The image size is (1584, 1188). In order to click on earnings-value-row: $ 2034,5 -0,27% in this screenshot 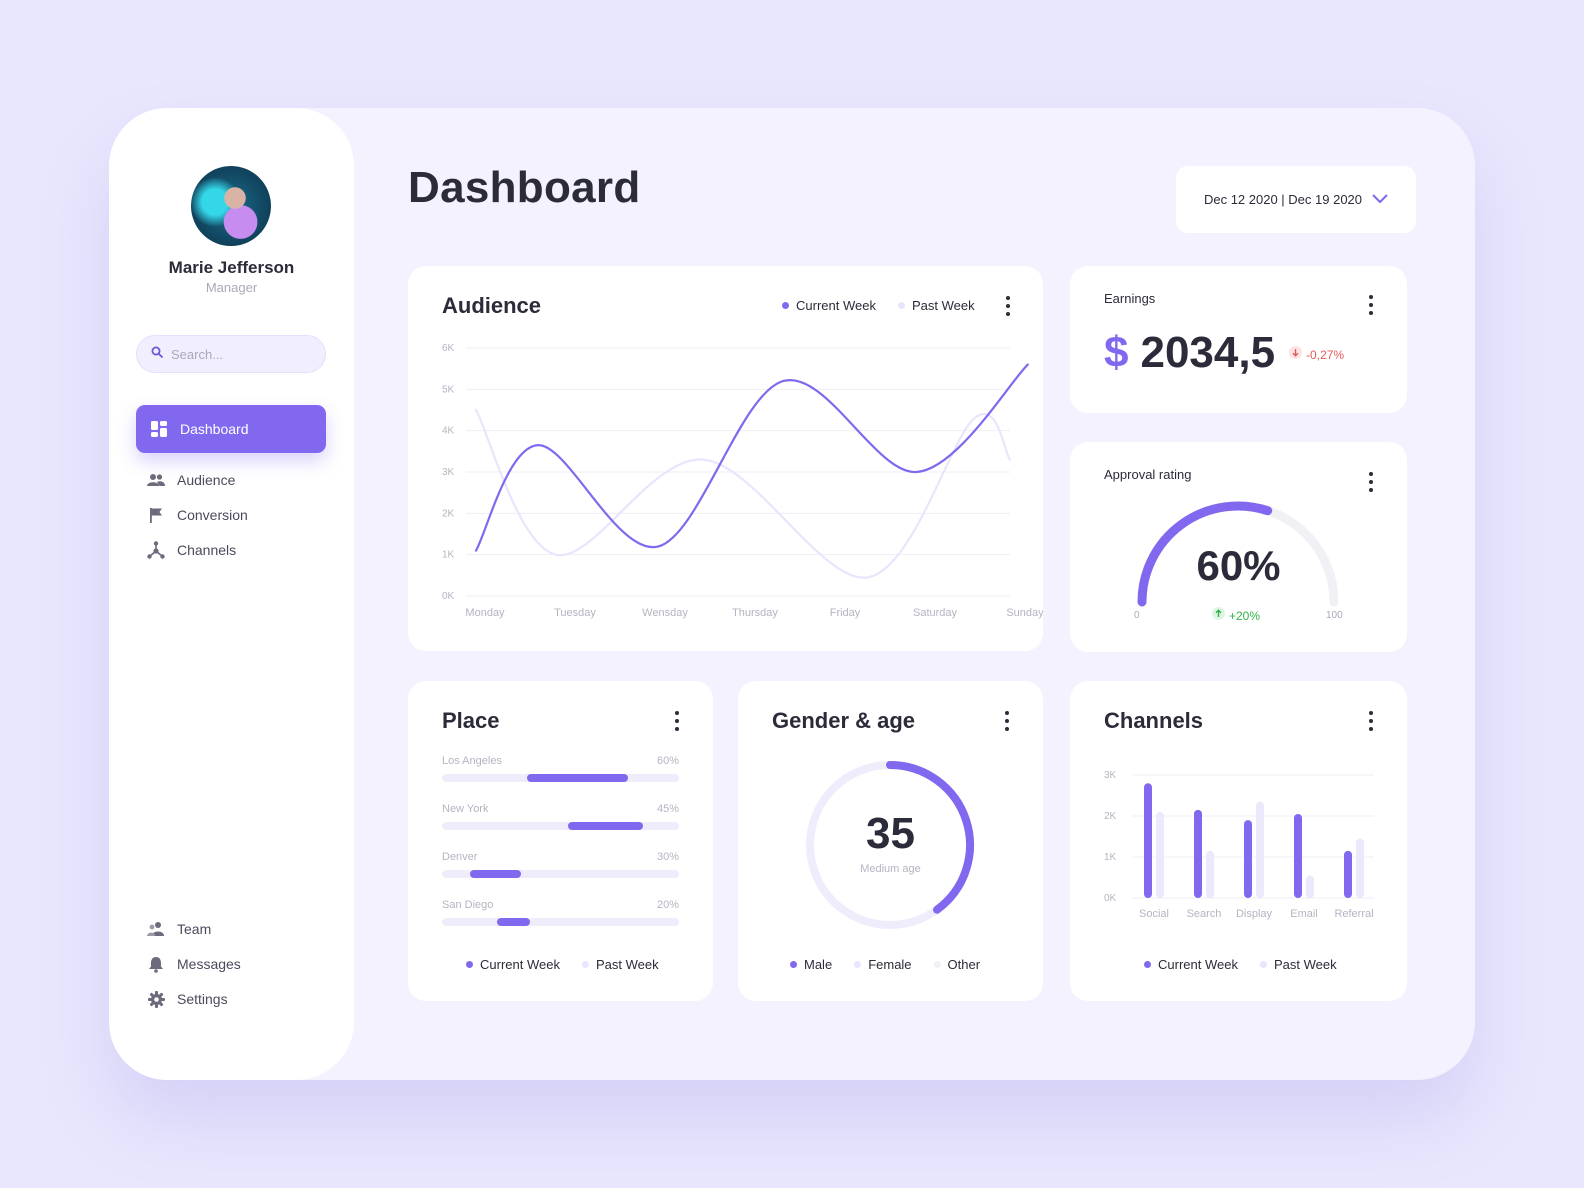, I will do `click(1224, 353)`.